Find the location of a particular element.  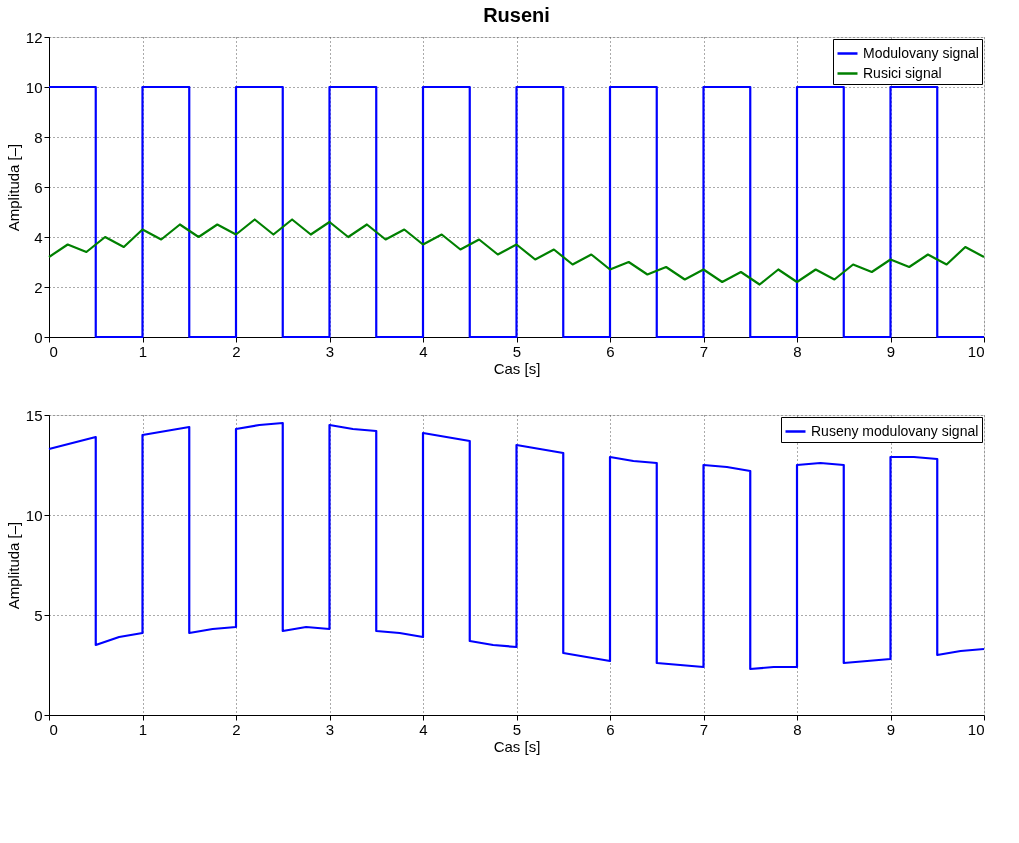

legend-label: Rusici signal is located at coordinates (902, 72).